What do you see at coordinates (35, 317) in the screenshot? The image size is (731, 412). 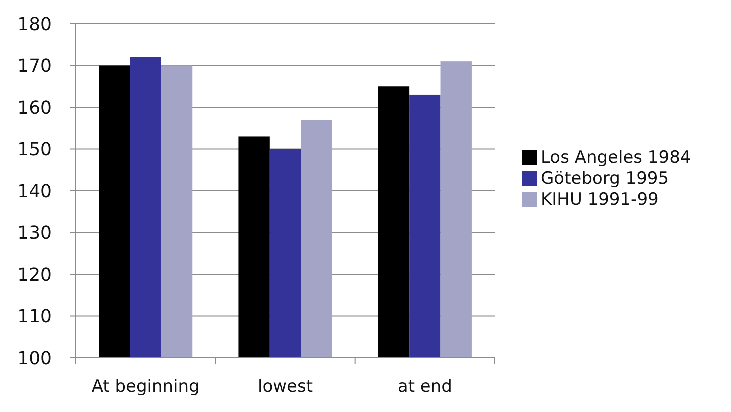 I see `y-tick-label: 110` at bounding box center [35, 317].